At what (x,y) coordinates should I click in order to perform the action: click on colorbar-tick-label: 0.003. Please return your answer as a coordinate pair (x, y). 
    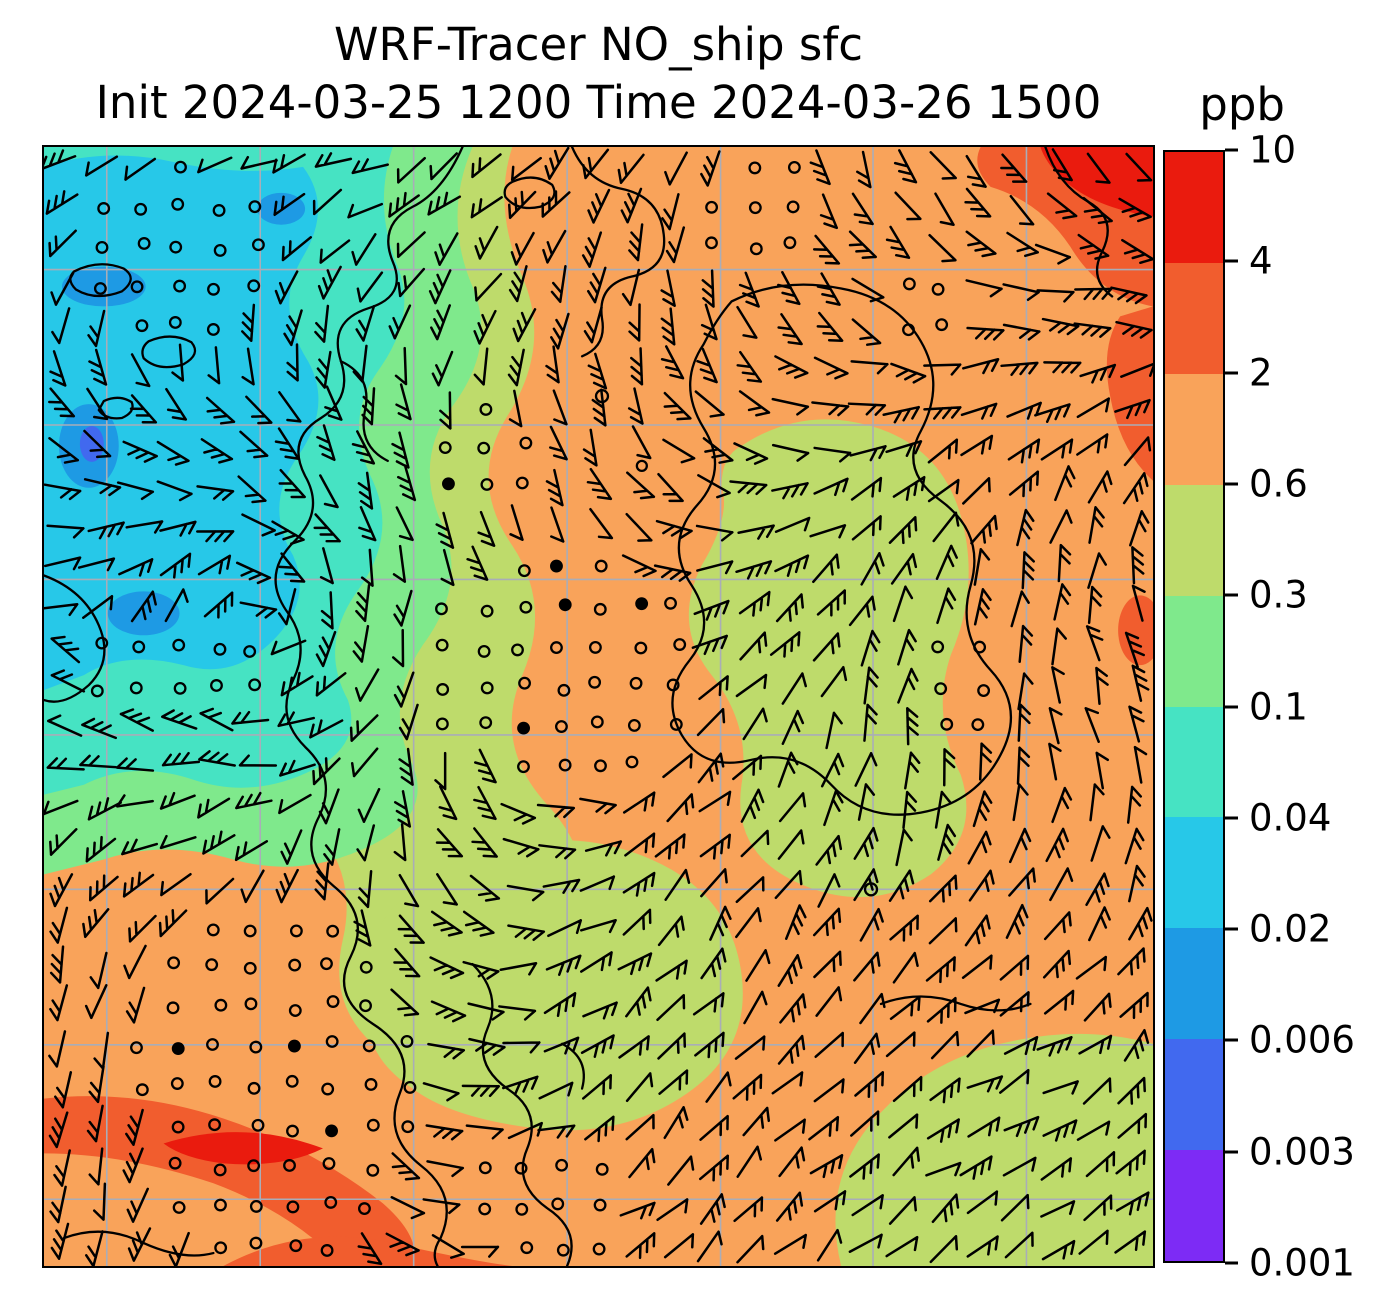
    Looking at the image, I should click on (1302, 1152).